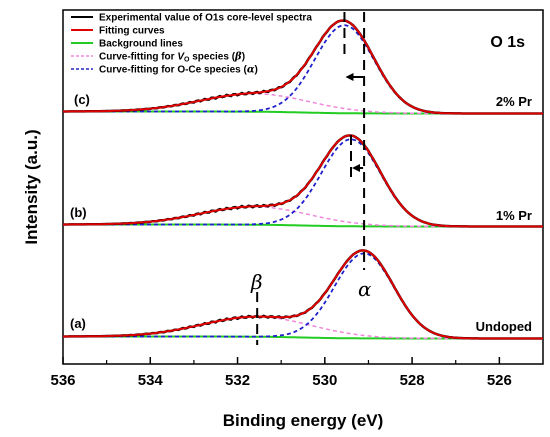 Image resolution: width=550 pixels, height=437 pixels. What do you see at coordinates (78, 212) in the screenshot?
I see `panel-tag-b: (b)` at bounding box center [78, 212].